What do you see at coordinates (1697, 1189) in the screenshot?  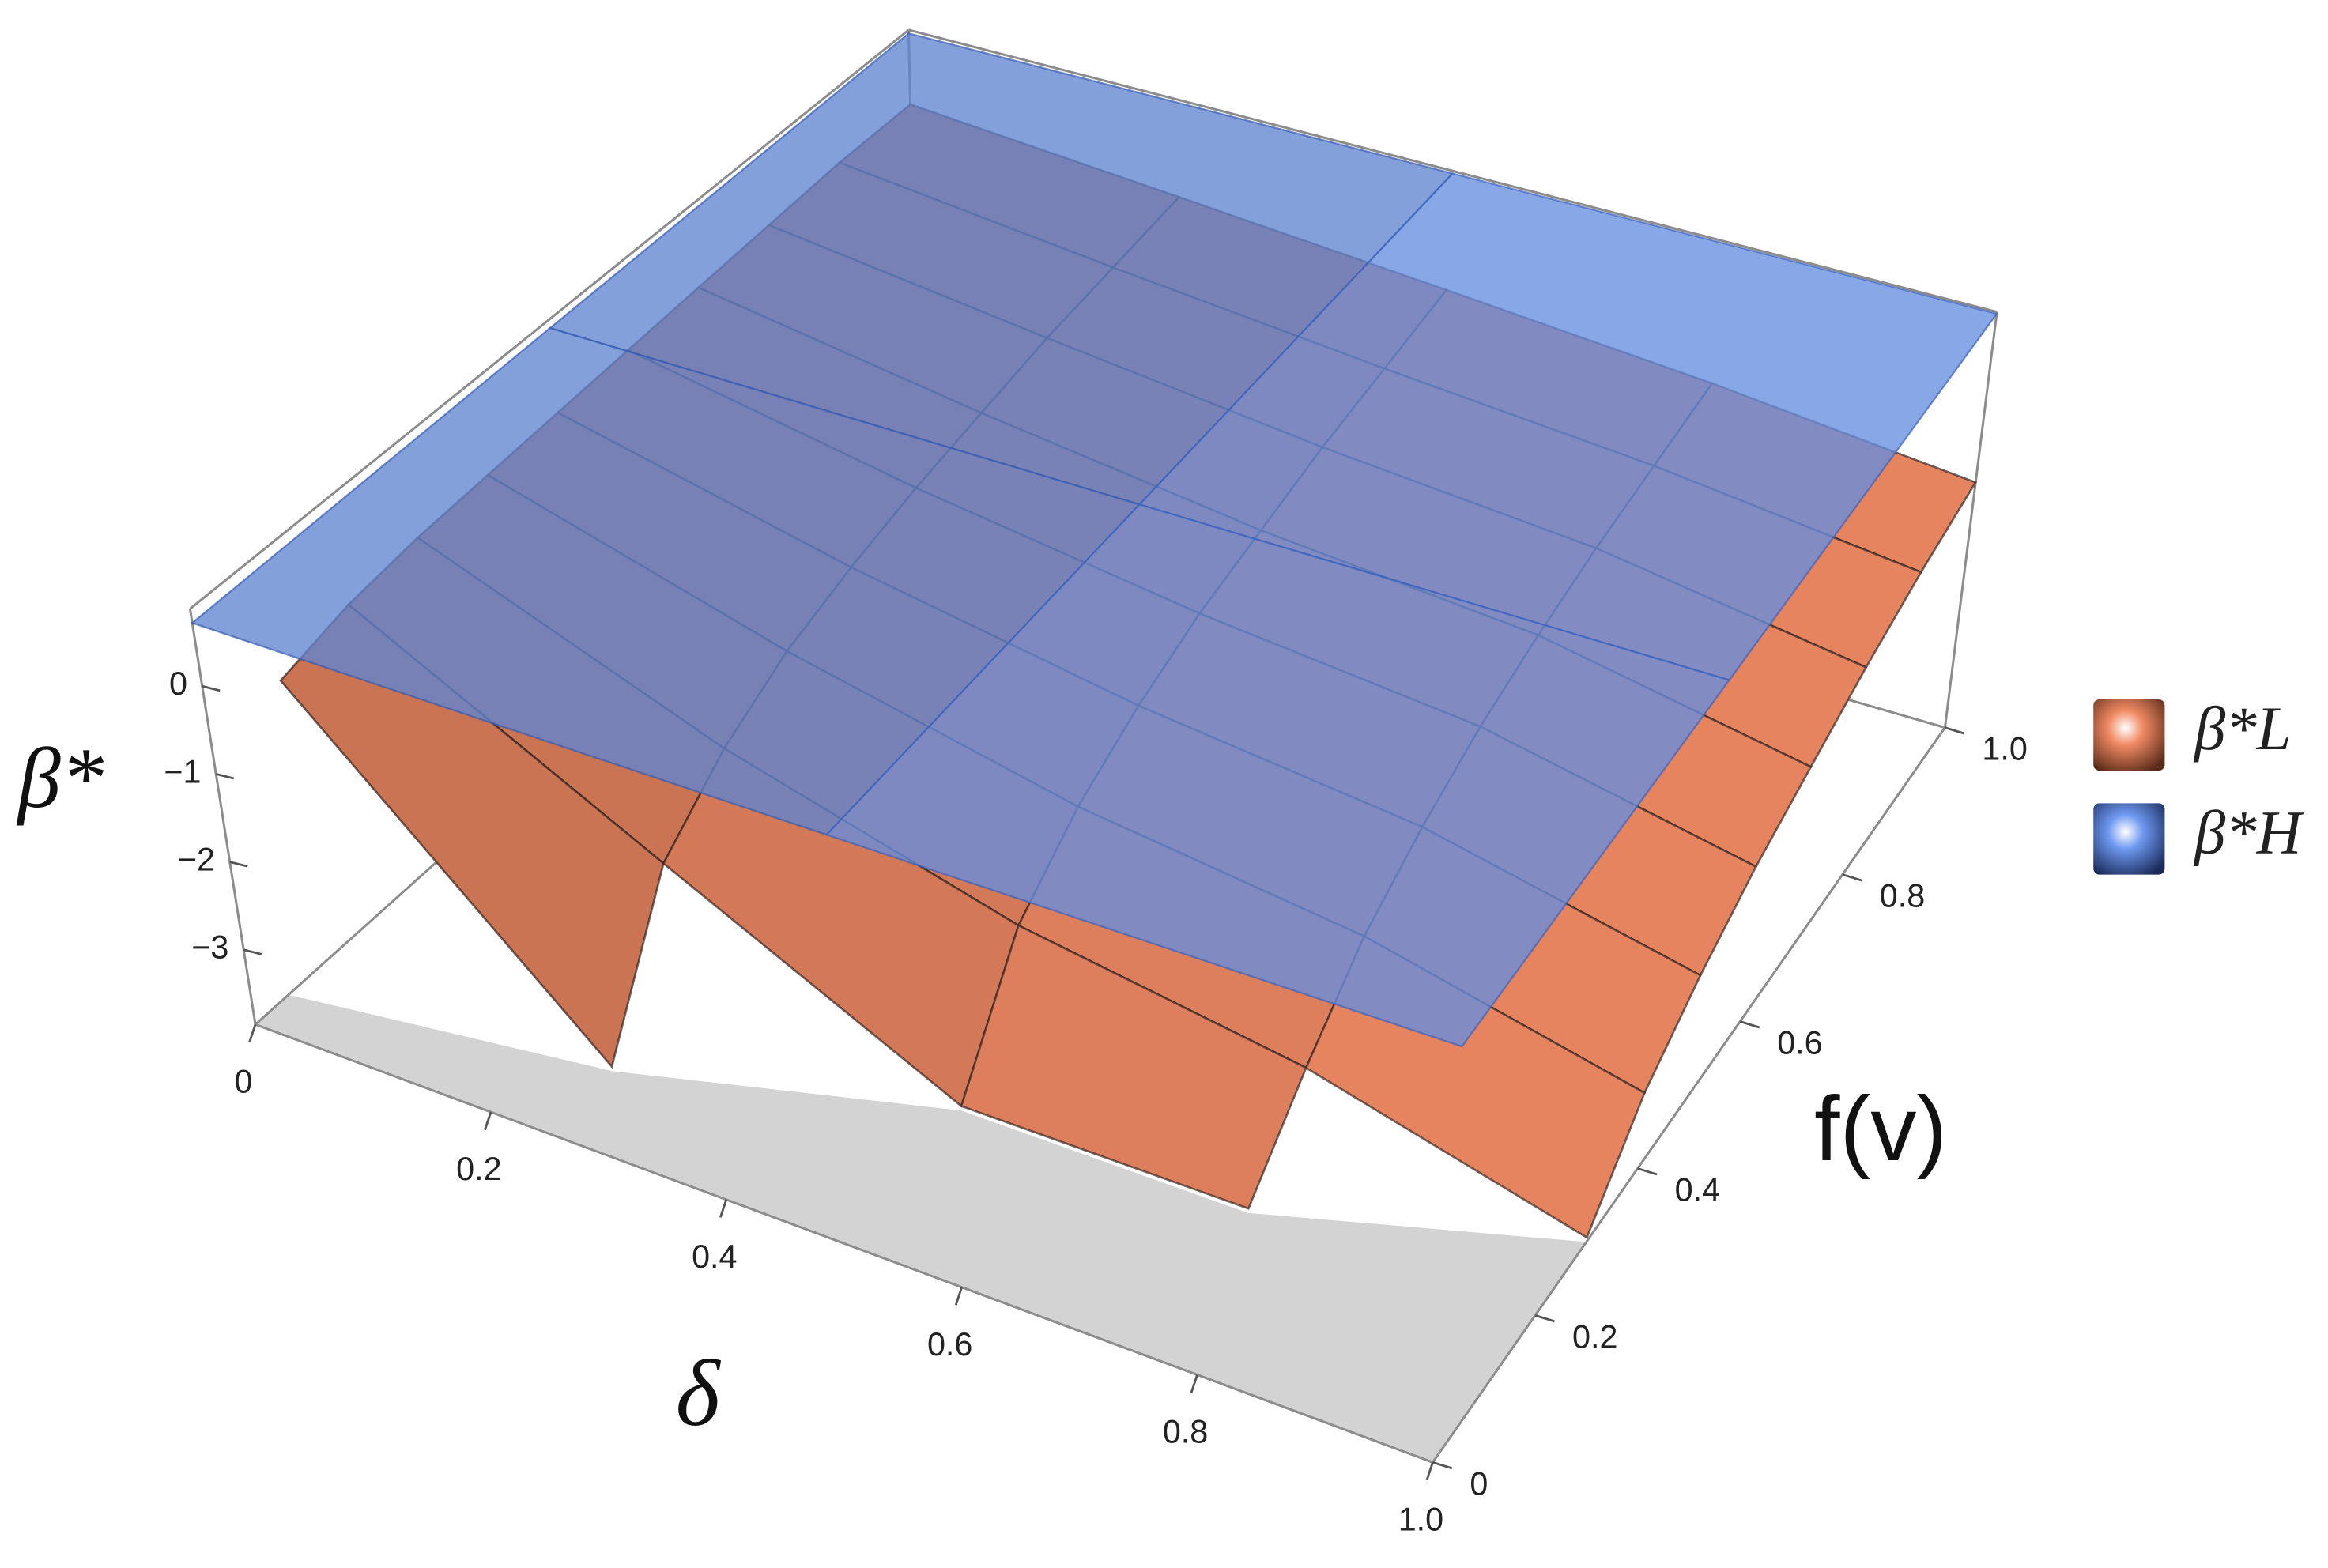 I see `y-tick-label: 0.4` at bounding box center [1697, 1189].